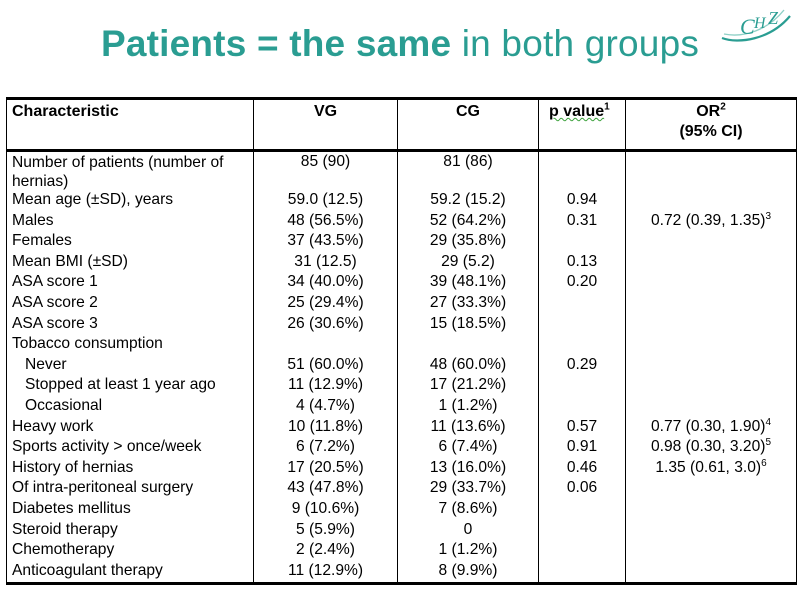  What do you see at coordinates (711, 131) in the screenshot?
I see `header-or-ci: (95% CI)` at bounding box center [711, 131].